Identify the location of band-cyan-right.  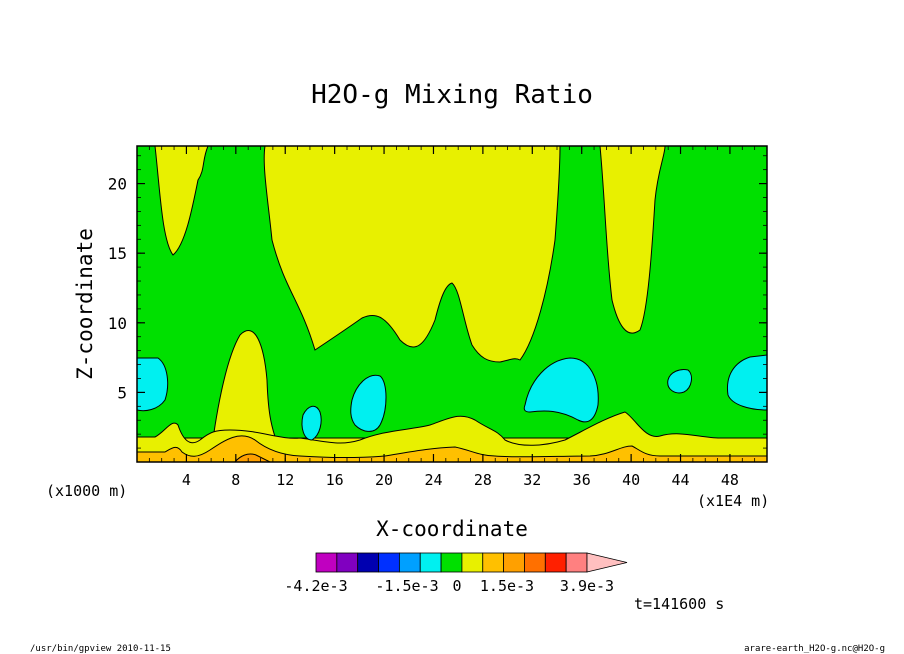
(746, 382).